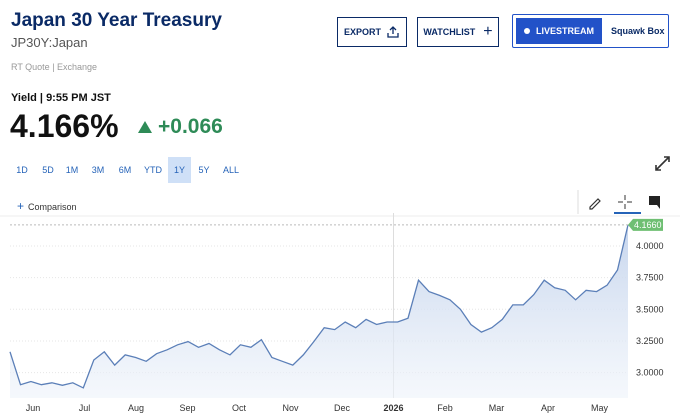 This screenshot has width=680, height=415. What do you see at coordinates (98, 170) in the screenshot?
I see `range-tab: 3M` at bounding box center [98, 170].